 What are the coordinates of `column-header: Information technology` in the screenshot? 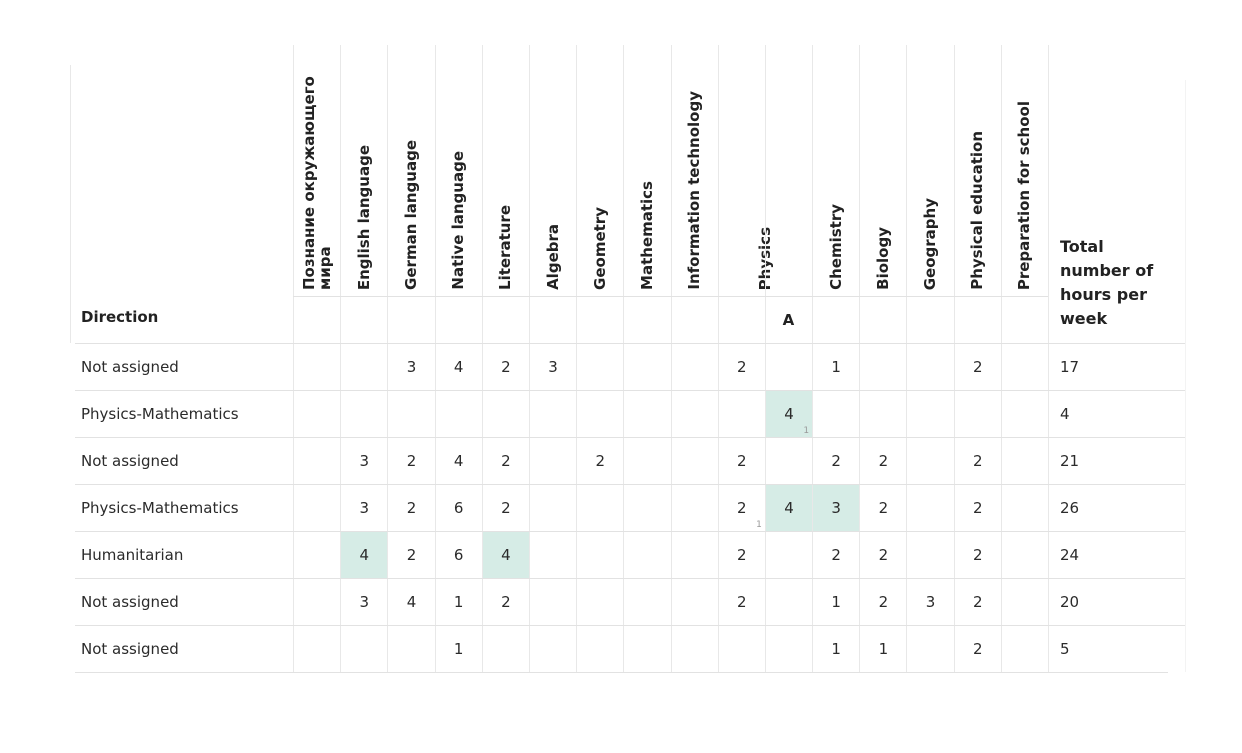 It's located at (694, 167).